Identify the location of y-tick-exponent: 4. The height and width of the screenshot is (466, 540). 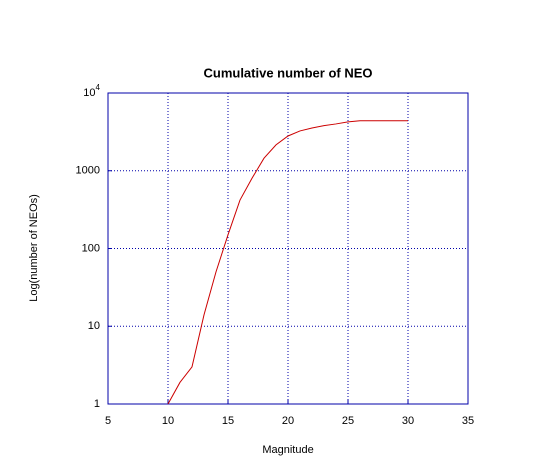
(98, 87).